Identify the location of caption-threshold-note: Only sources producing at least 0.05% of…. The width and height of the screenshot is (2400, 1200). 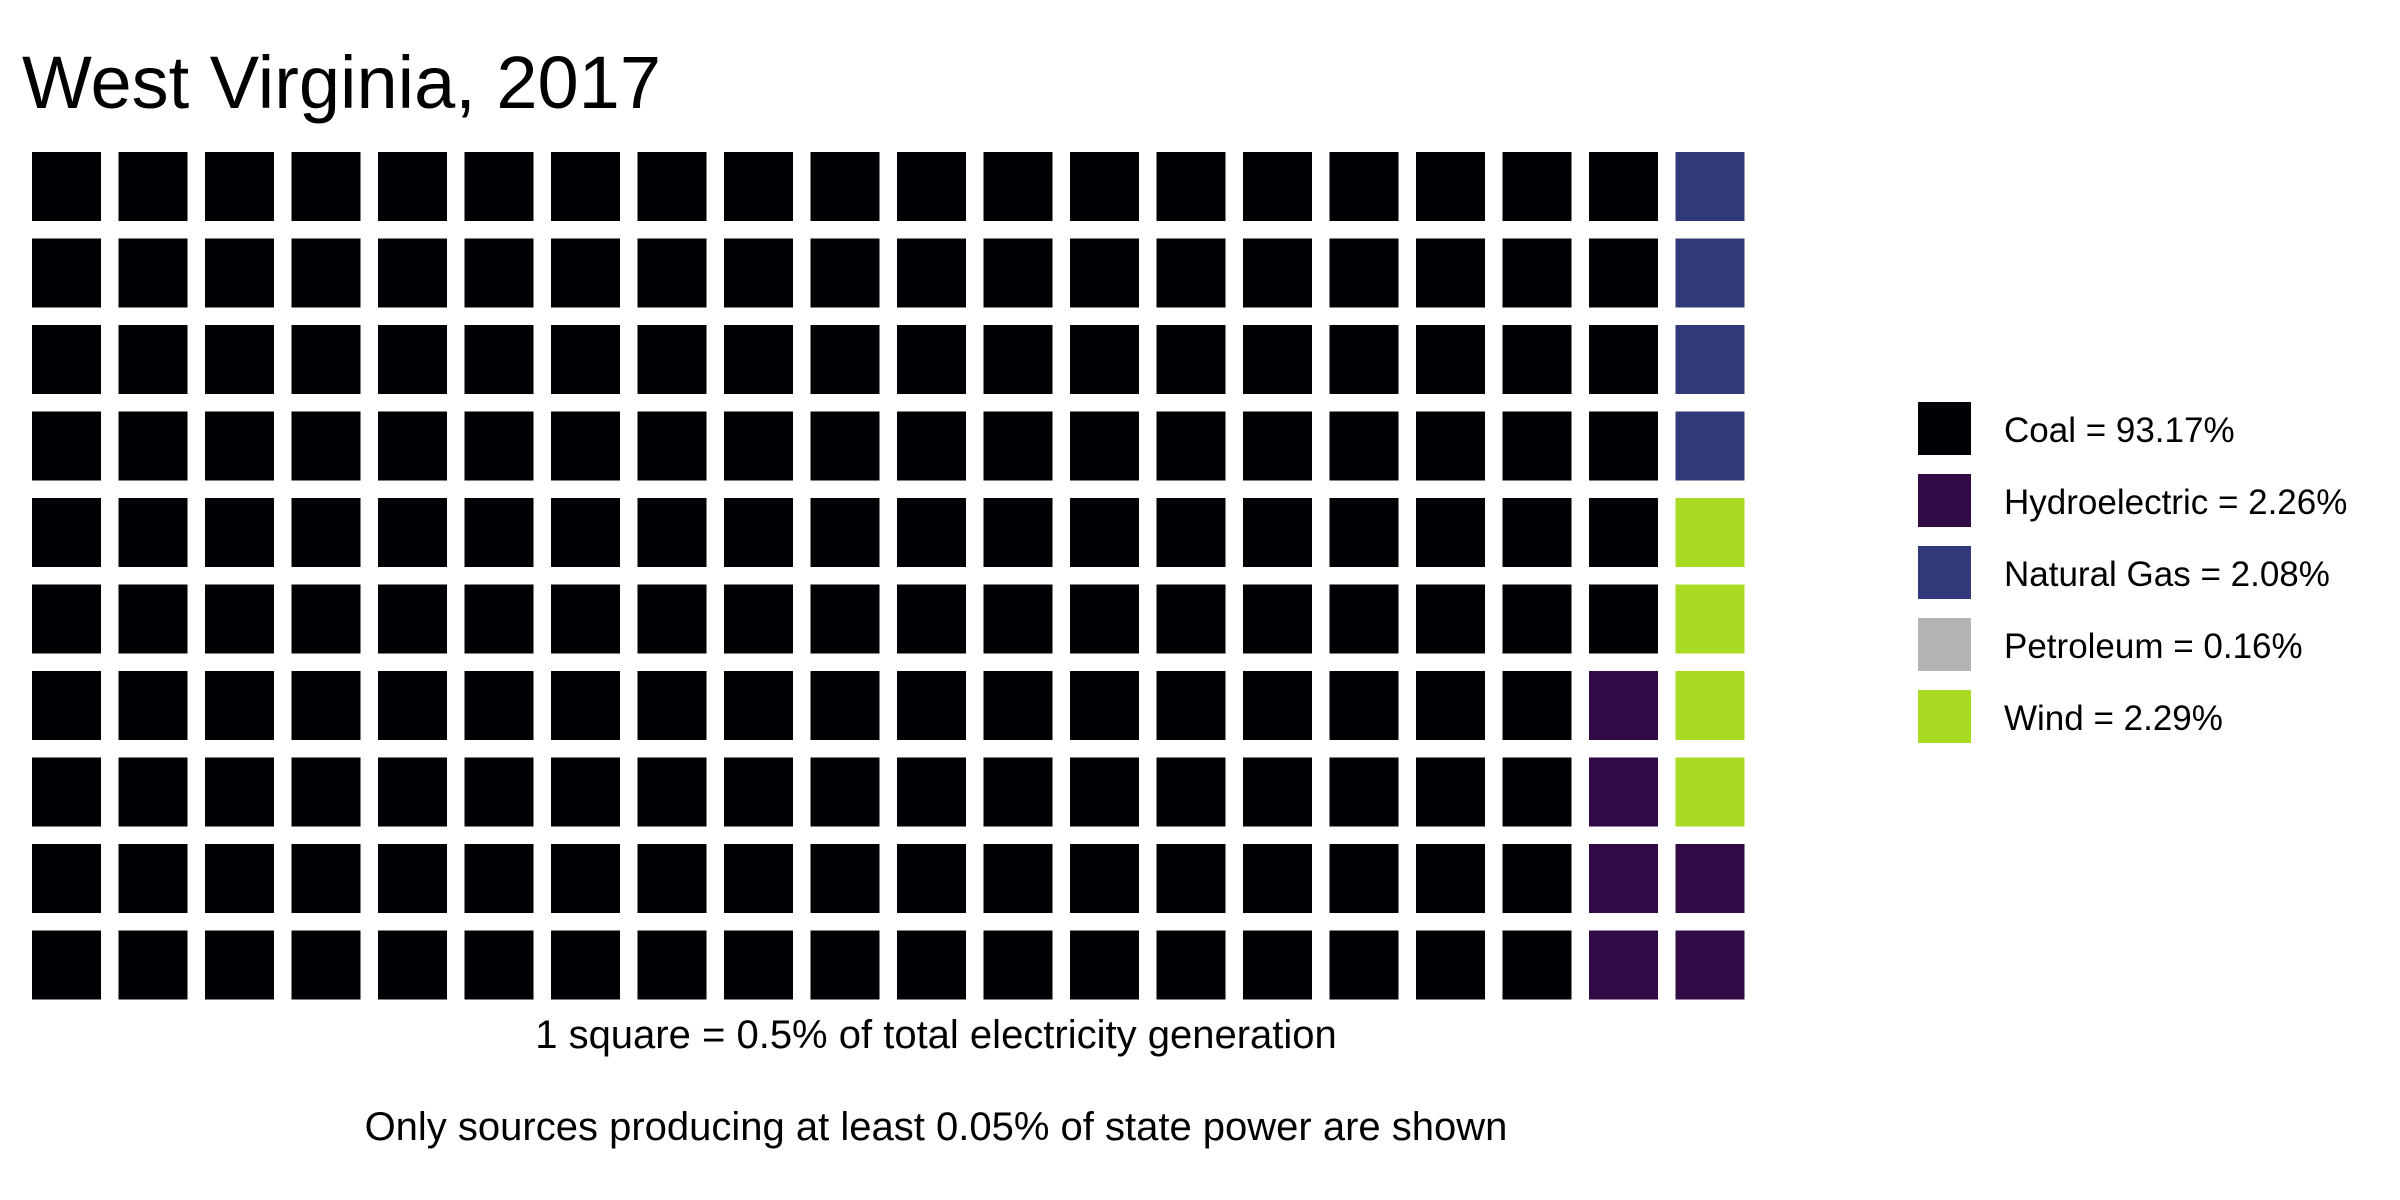
(936, 1127).